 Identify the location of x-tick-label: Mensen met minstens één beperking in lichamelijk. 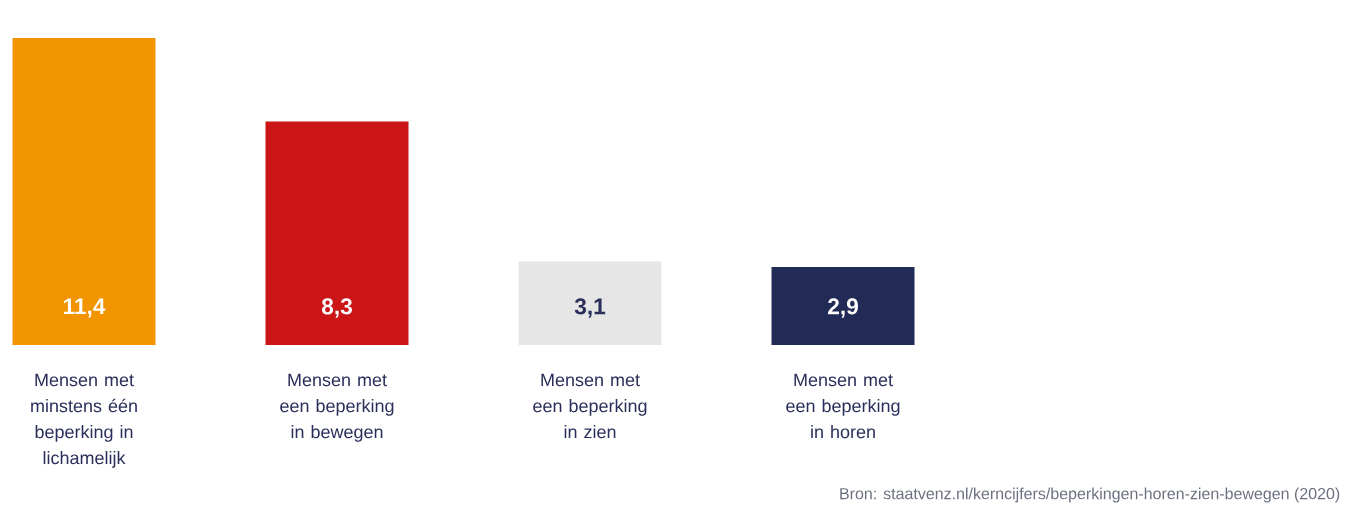
(84, 420).